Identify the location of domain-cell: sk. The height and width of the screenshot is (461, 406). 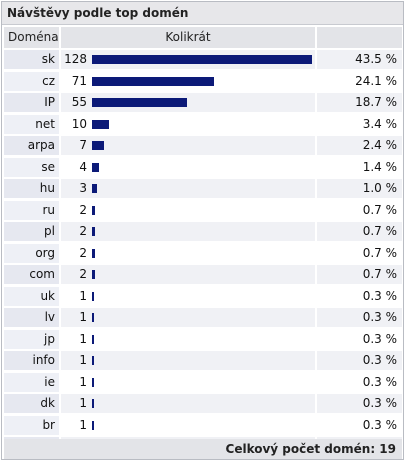
(31, 59).